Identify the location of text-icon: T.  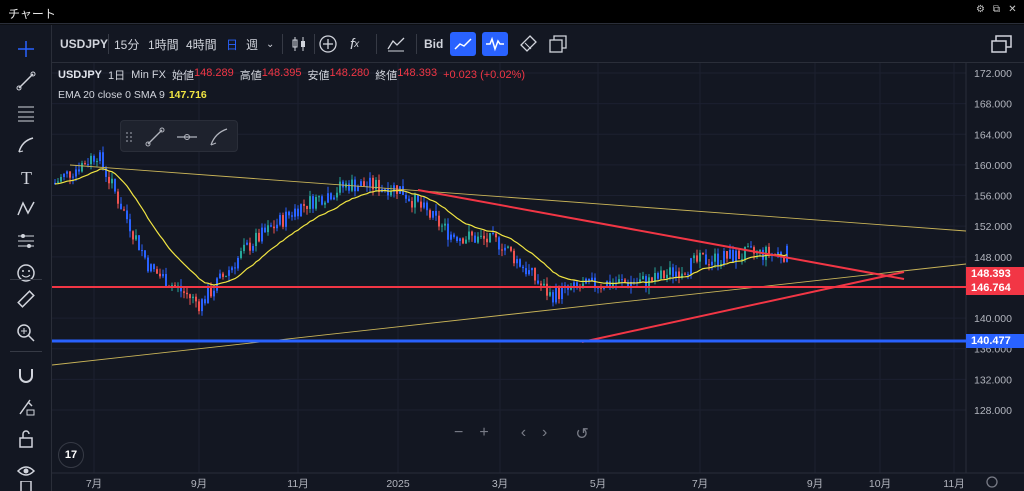
(26, 177).